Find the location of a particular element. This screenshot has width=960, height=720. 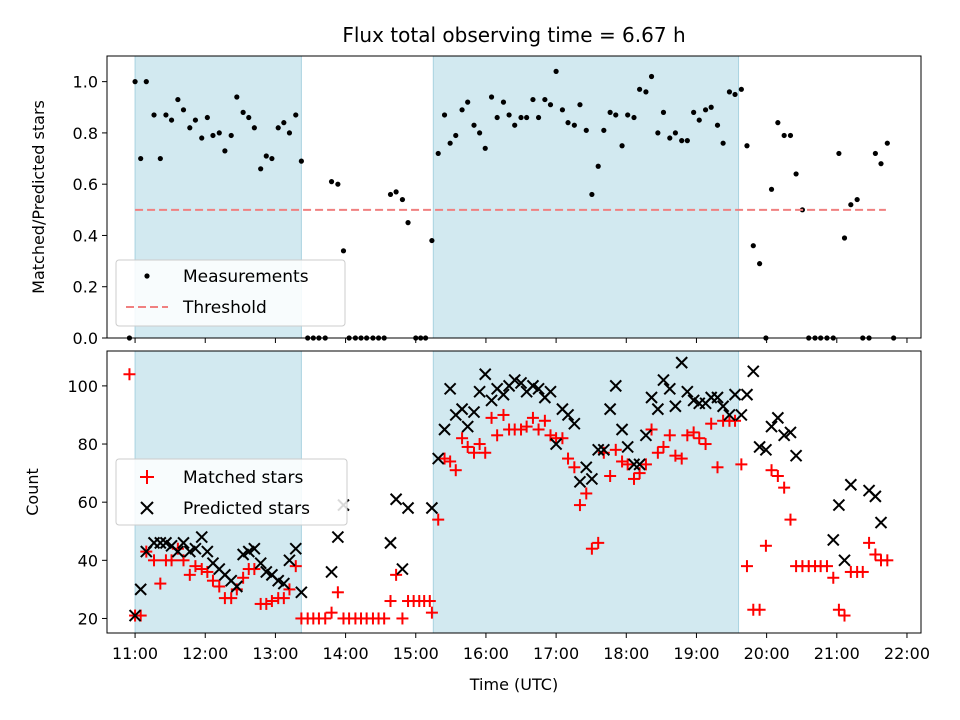

x-tick-label: 18:00 is located at coordinates (626, 653).